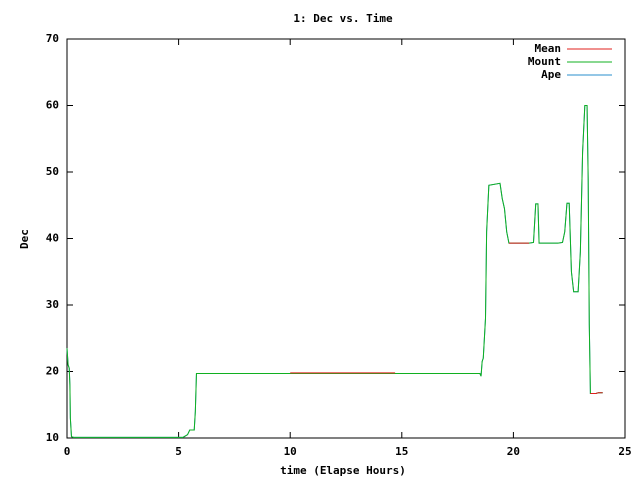  What do you see at coordinates (513, 451) in the screenshot?
I see `x-tick-label: 20` at bounding box center [513, 451].